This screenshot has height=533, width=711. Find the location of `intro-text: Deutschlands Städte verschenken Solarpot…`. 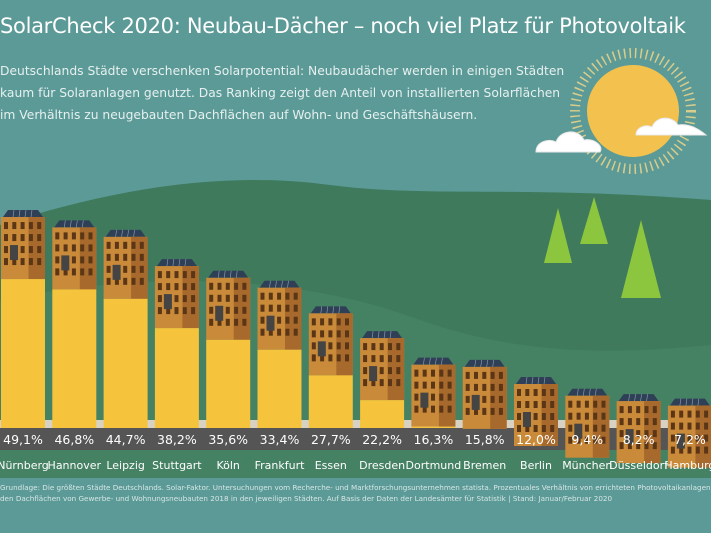

intro-text: Deutschlands Städte verschenken Solarpot… is located at coordinates (282, 93).